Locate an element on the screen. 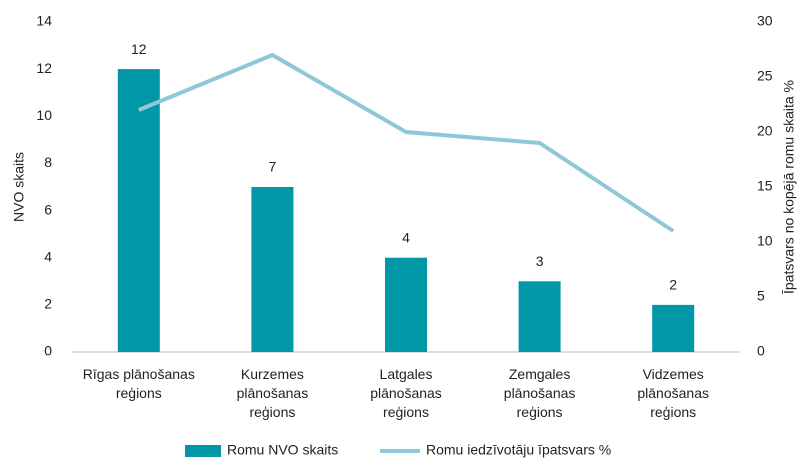 The image size is (800, 459). y2-tick-label: 25 is located at coordinates (765, 76).